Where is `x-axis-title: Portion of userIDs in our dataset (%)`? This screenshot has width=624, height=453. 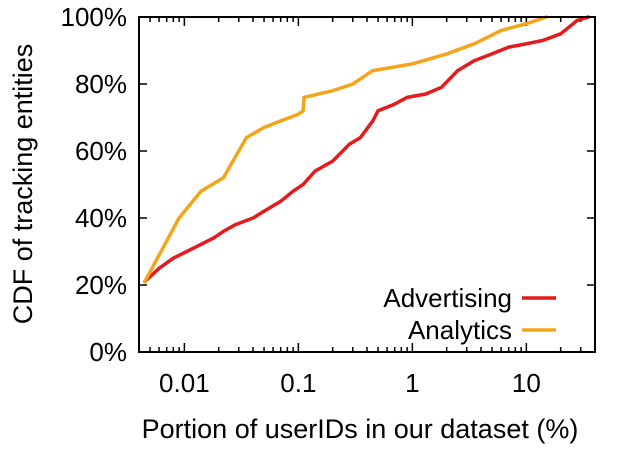 x-axis-title: Portion of userIDs in our dataset (%) is located at coordinates (360, 429).